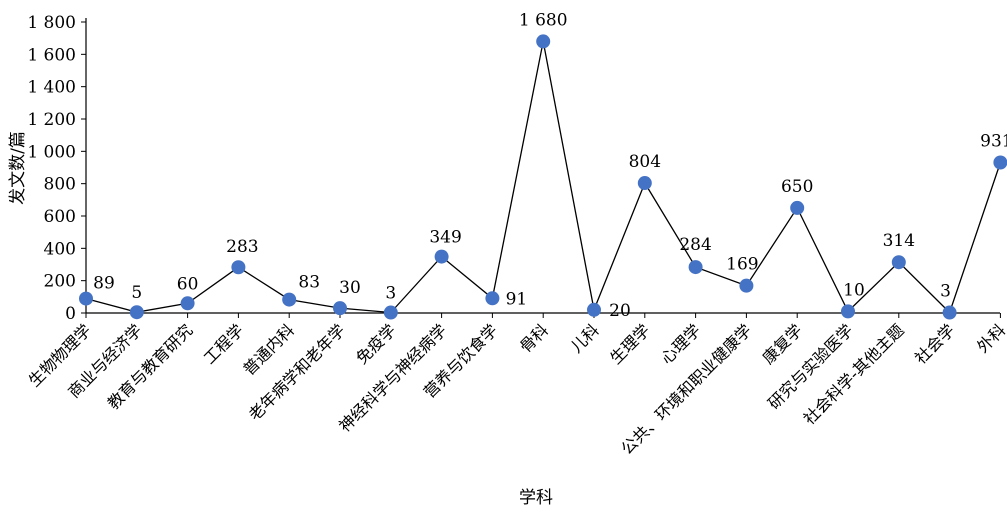  I want to click on data-label: 20, so click(620, 311).